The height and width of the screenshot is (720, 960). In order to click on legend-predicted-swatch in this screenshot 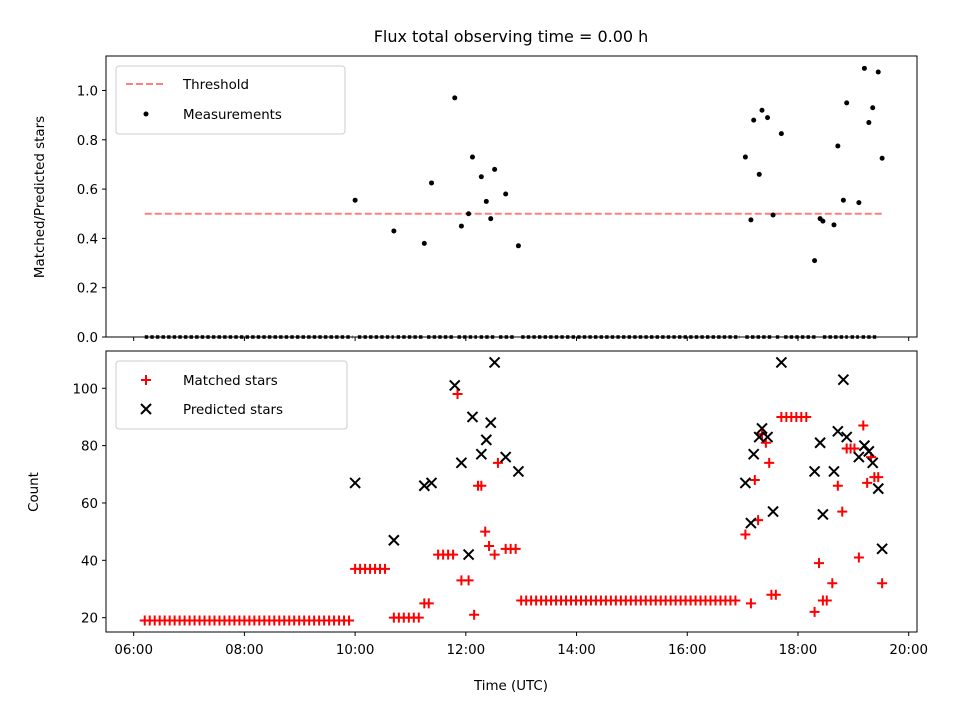, I will do `click(146, 409)`.